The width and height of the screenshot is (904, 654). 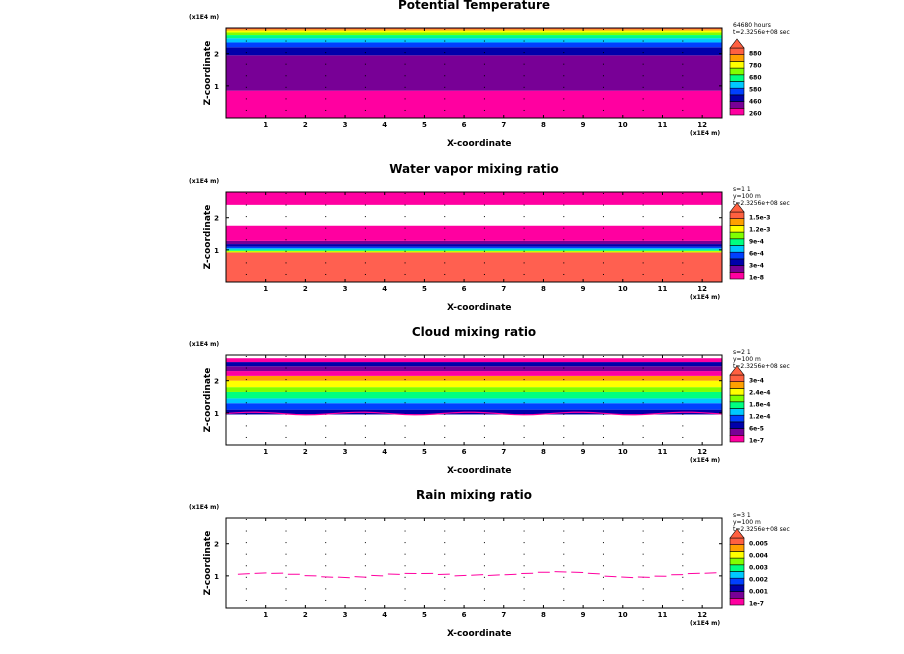 What do you see at coordinates (543, 452) in the screenshot?
I see `x-tick-label: 8` at bounding box center [543, 452].